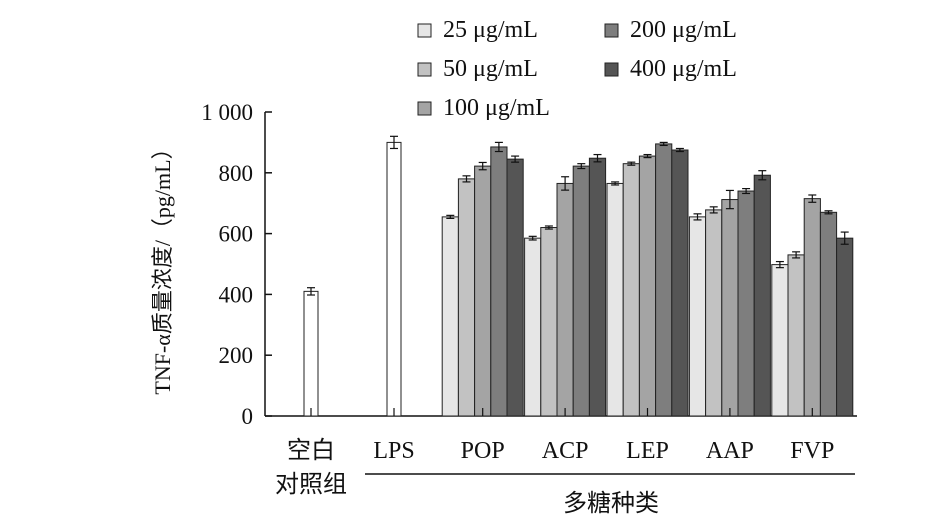 This screenshot has width=938, height=528. I want to click on y-tick-label: 800, so click(236, 173).